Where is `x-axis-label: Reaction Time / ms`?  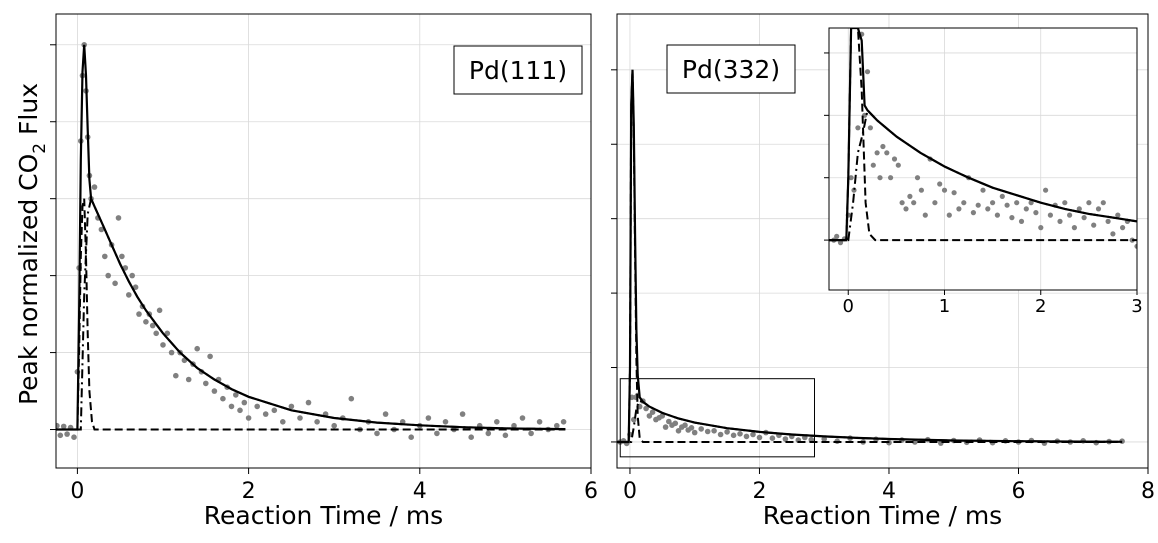 x-axis-label: Reaction Time / ms is located at coordinates (882, 515).